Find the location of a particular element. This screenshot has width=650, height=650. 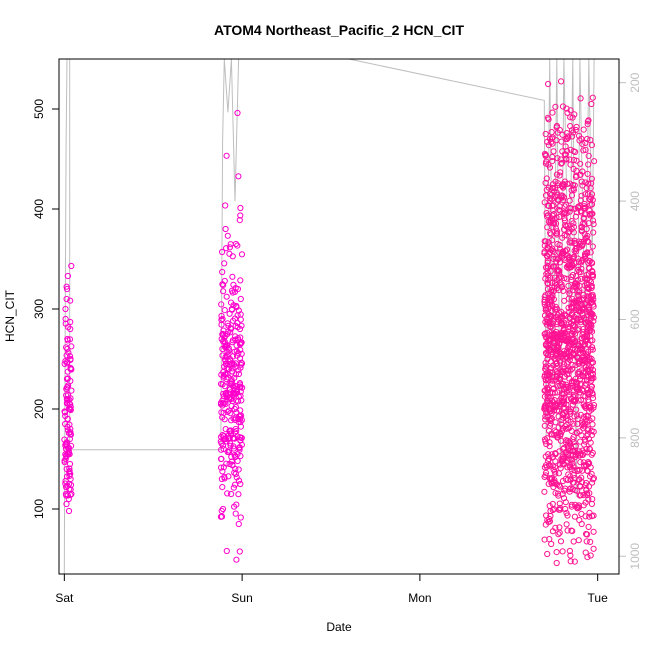

y-tick-label: 200 is located at coordinates (39, 409).